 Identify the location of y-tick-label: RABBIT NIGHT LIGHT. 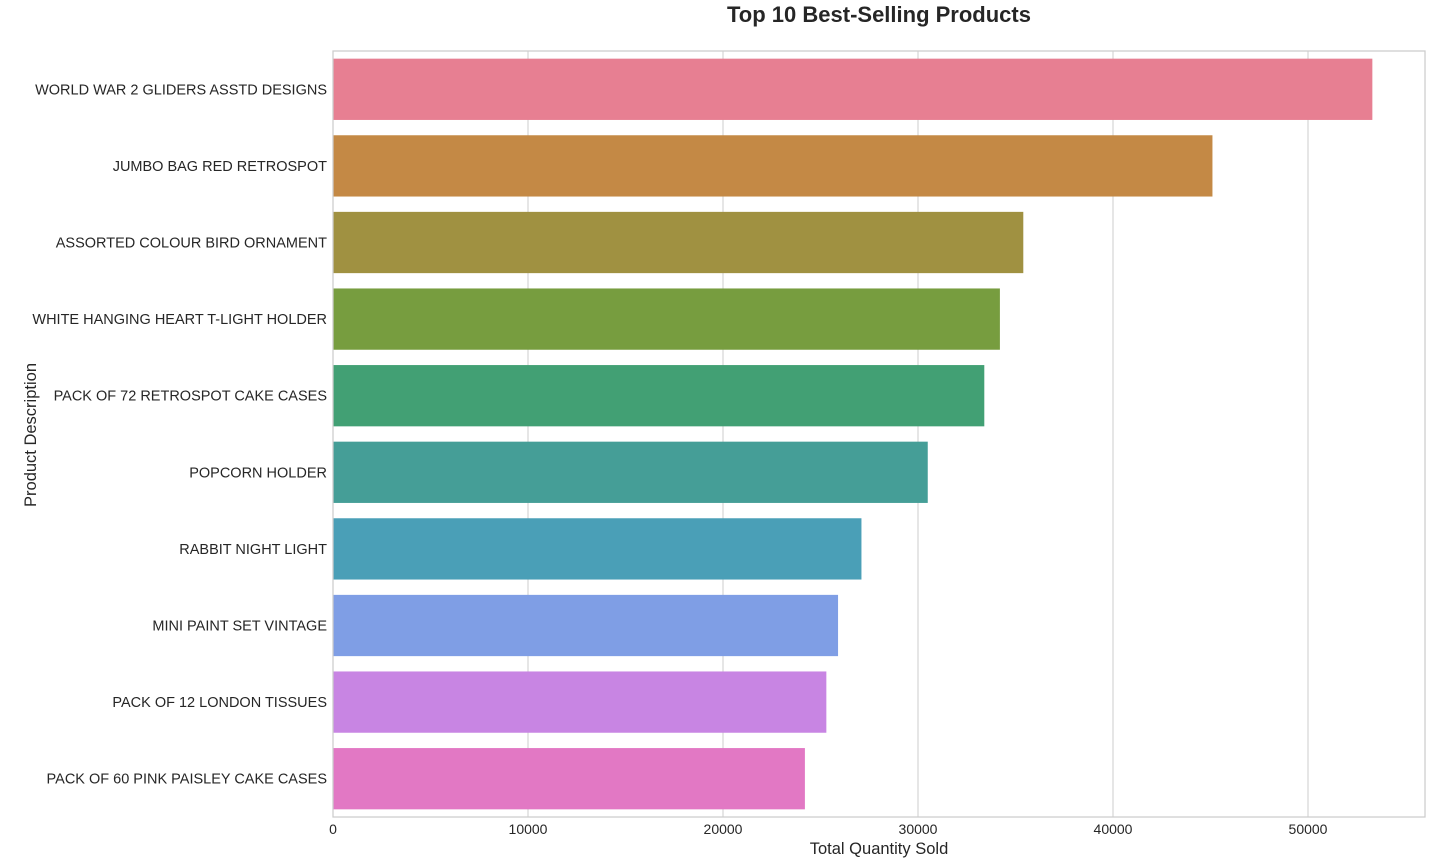
(253, 550).